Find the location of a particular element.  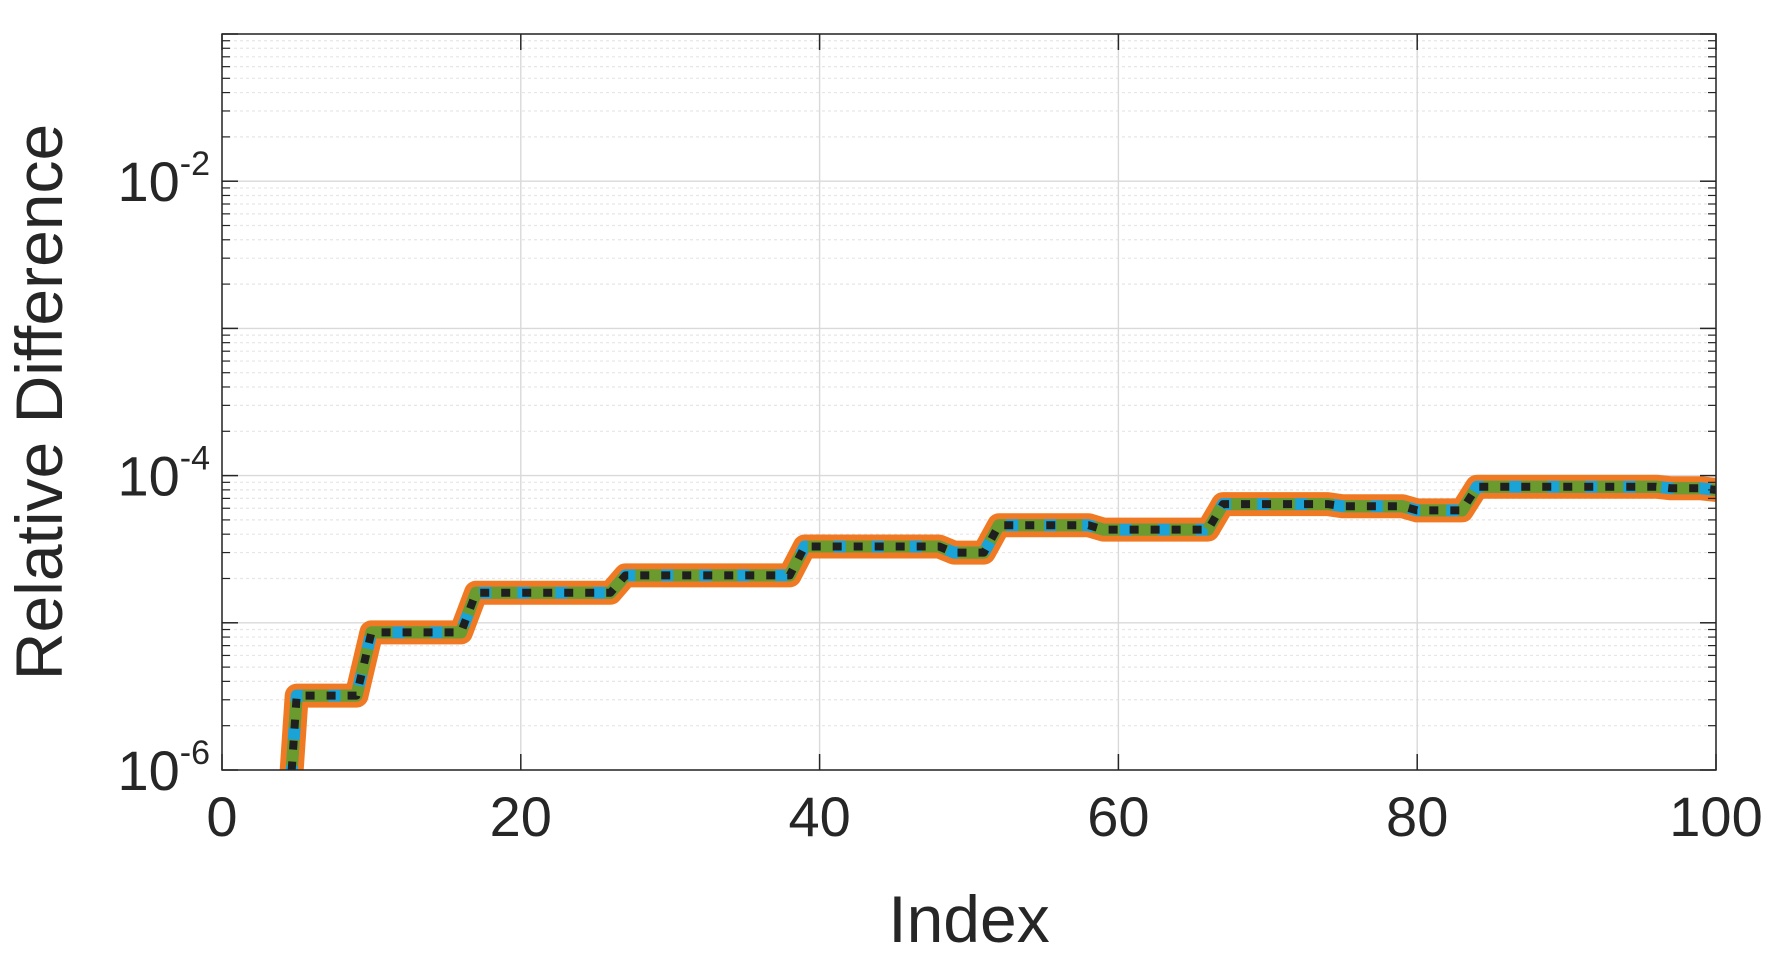

x-tick-label: 100 is located at coordinates (1715, 816).